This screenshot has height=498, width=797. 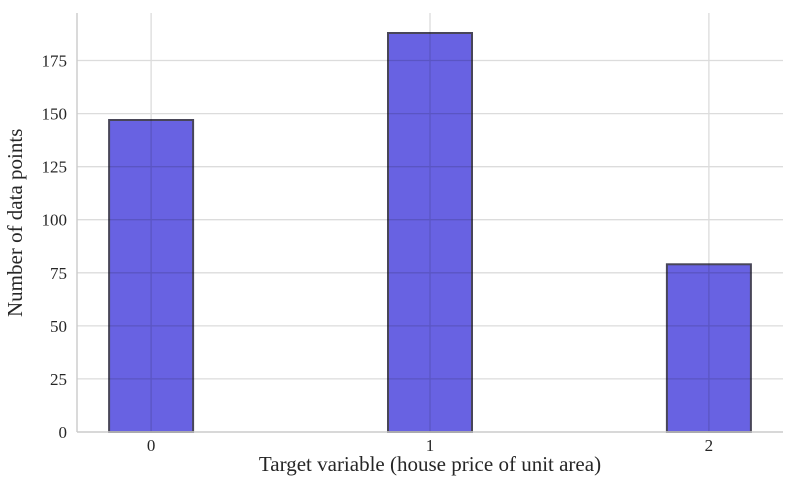 I want to click on y-tick-label-75: 75, so click(x=58, y=273).